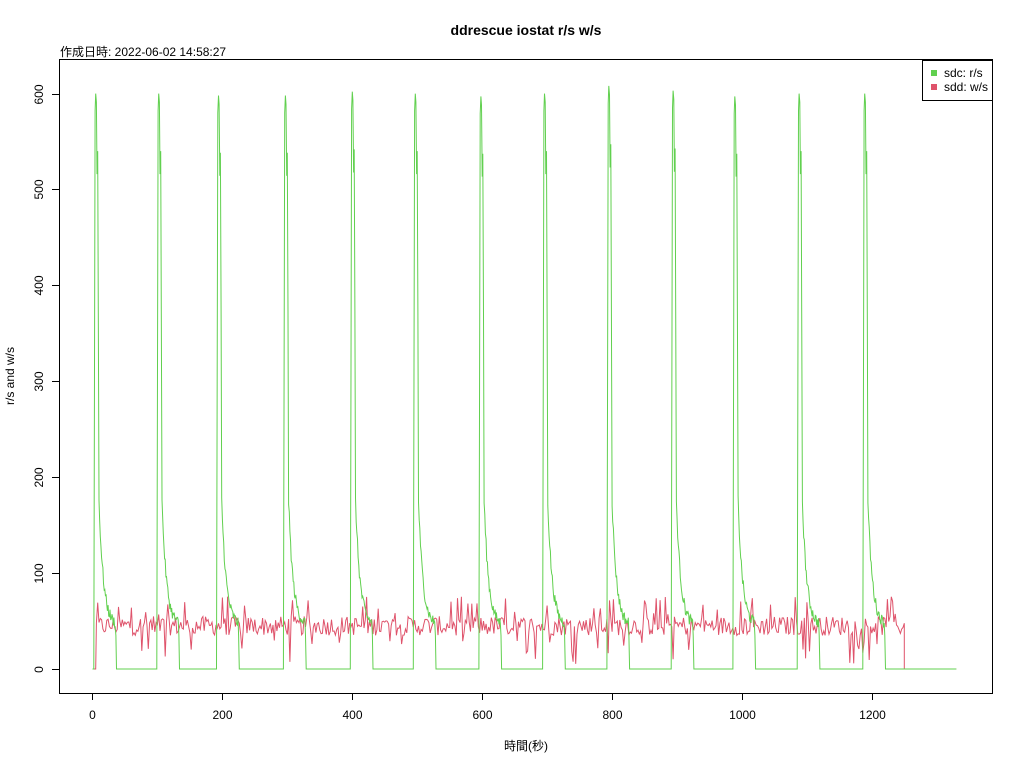 This screenshot has width=1024, height=768. I want to click on y-tick-label: 400, so click(39, 285).